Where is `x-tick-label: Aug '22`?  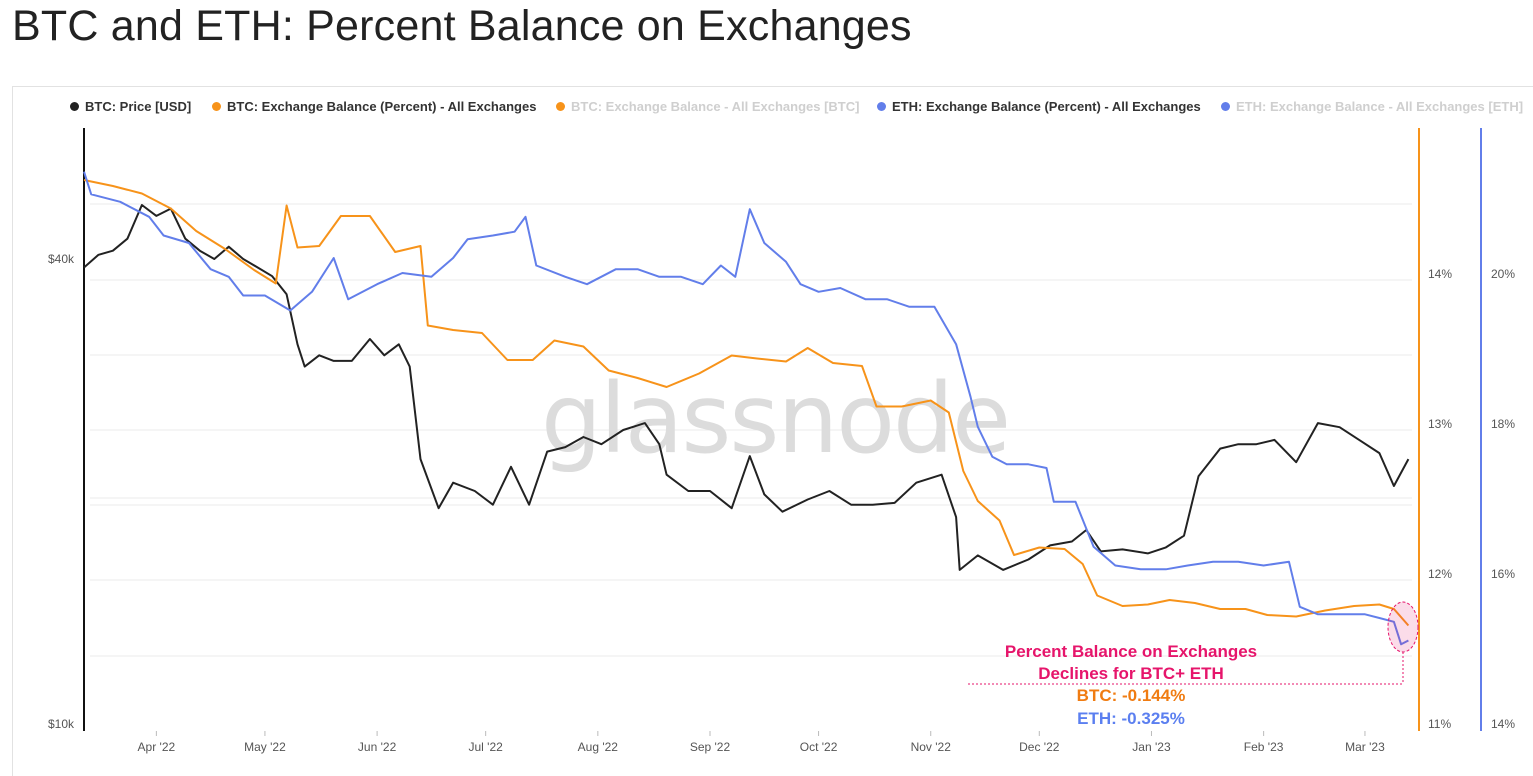 x-tick-label: Aug '22 is located at coordinates (598, 747).